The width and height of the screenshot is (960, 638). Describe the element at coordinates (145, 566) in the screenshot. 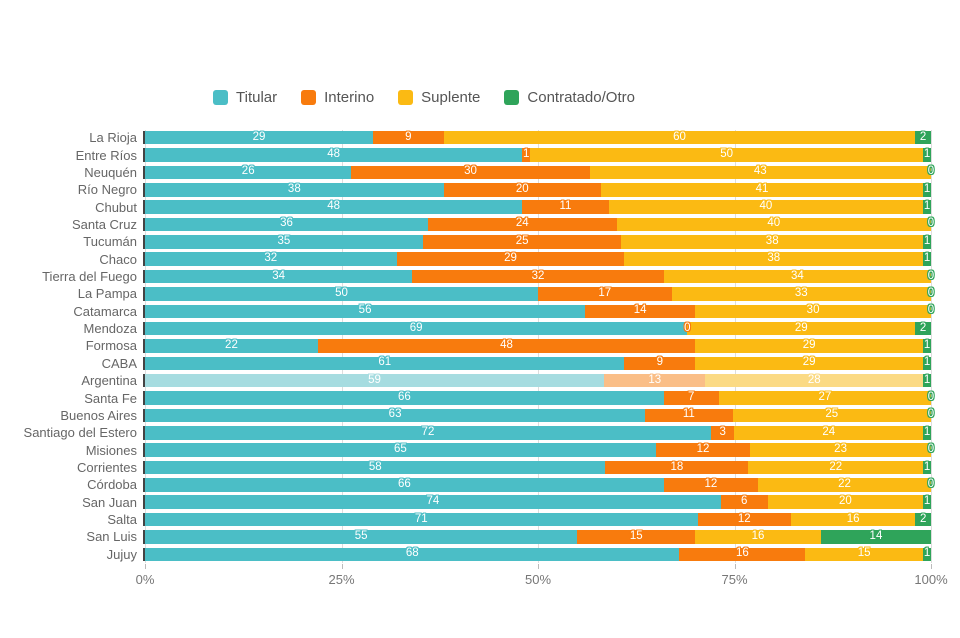

I see `x-axis-tick` at that location.